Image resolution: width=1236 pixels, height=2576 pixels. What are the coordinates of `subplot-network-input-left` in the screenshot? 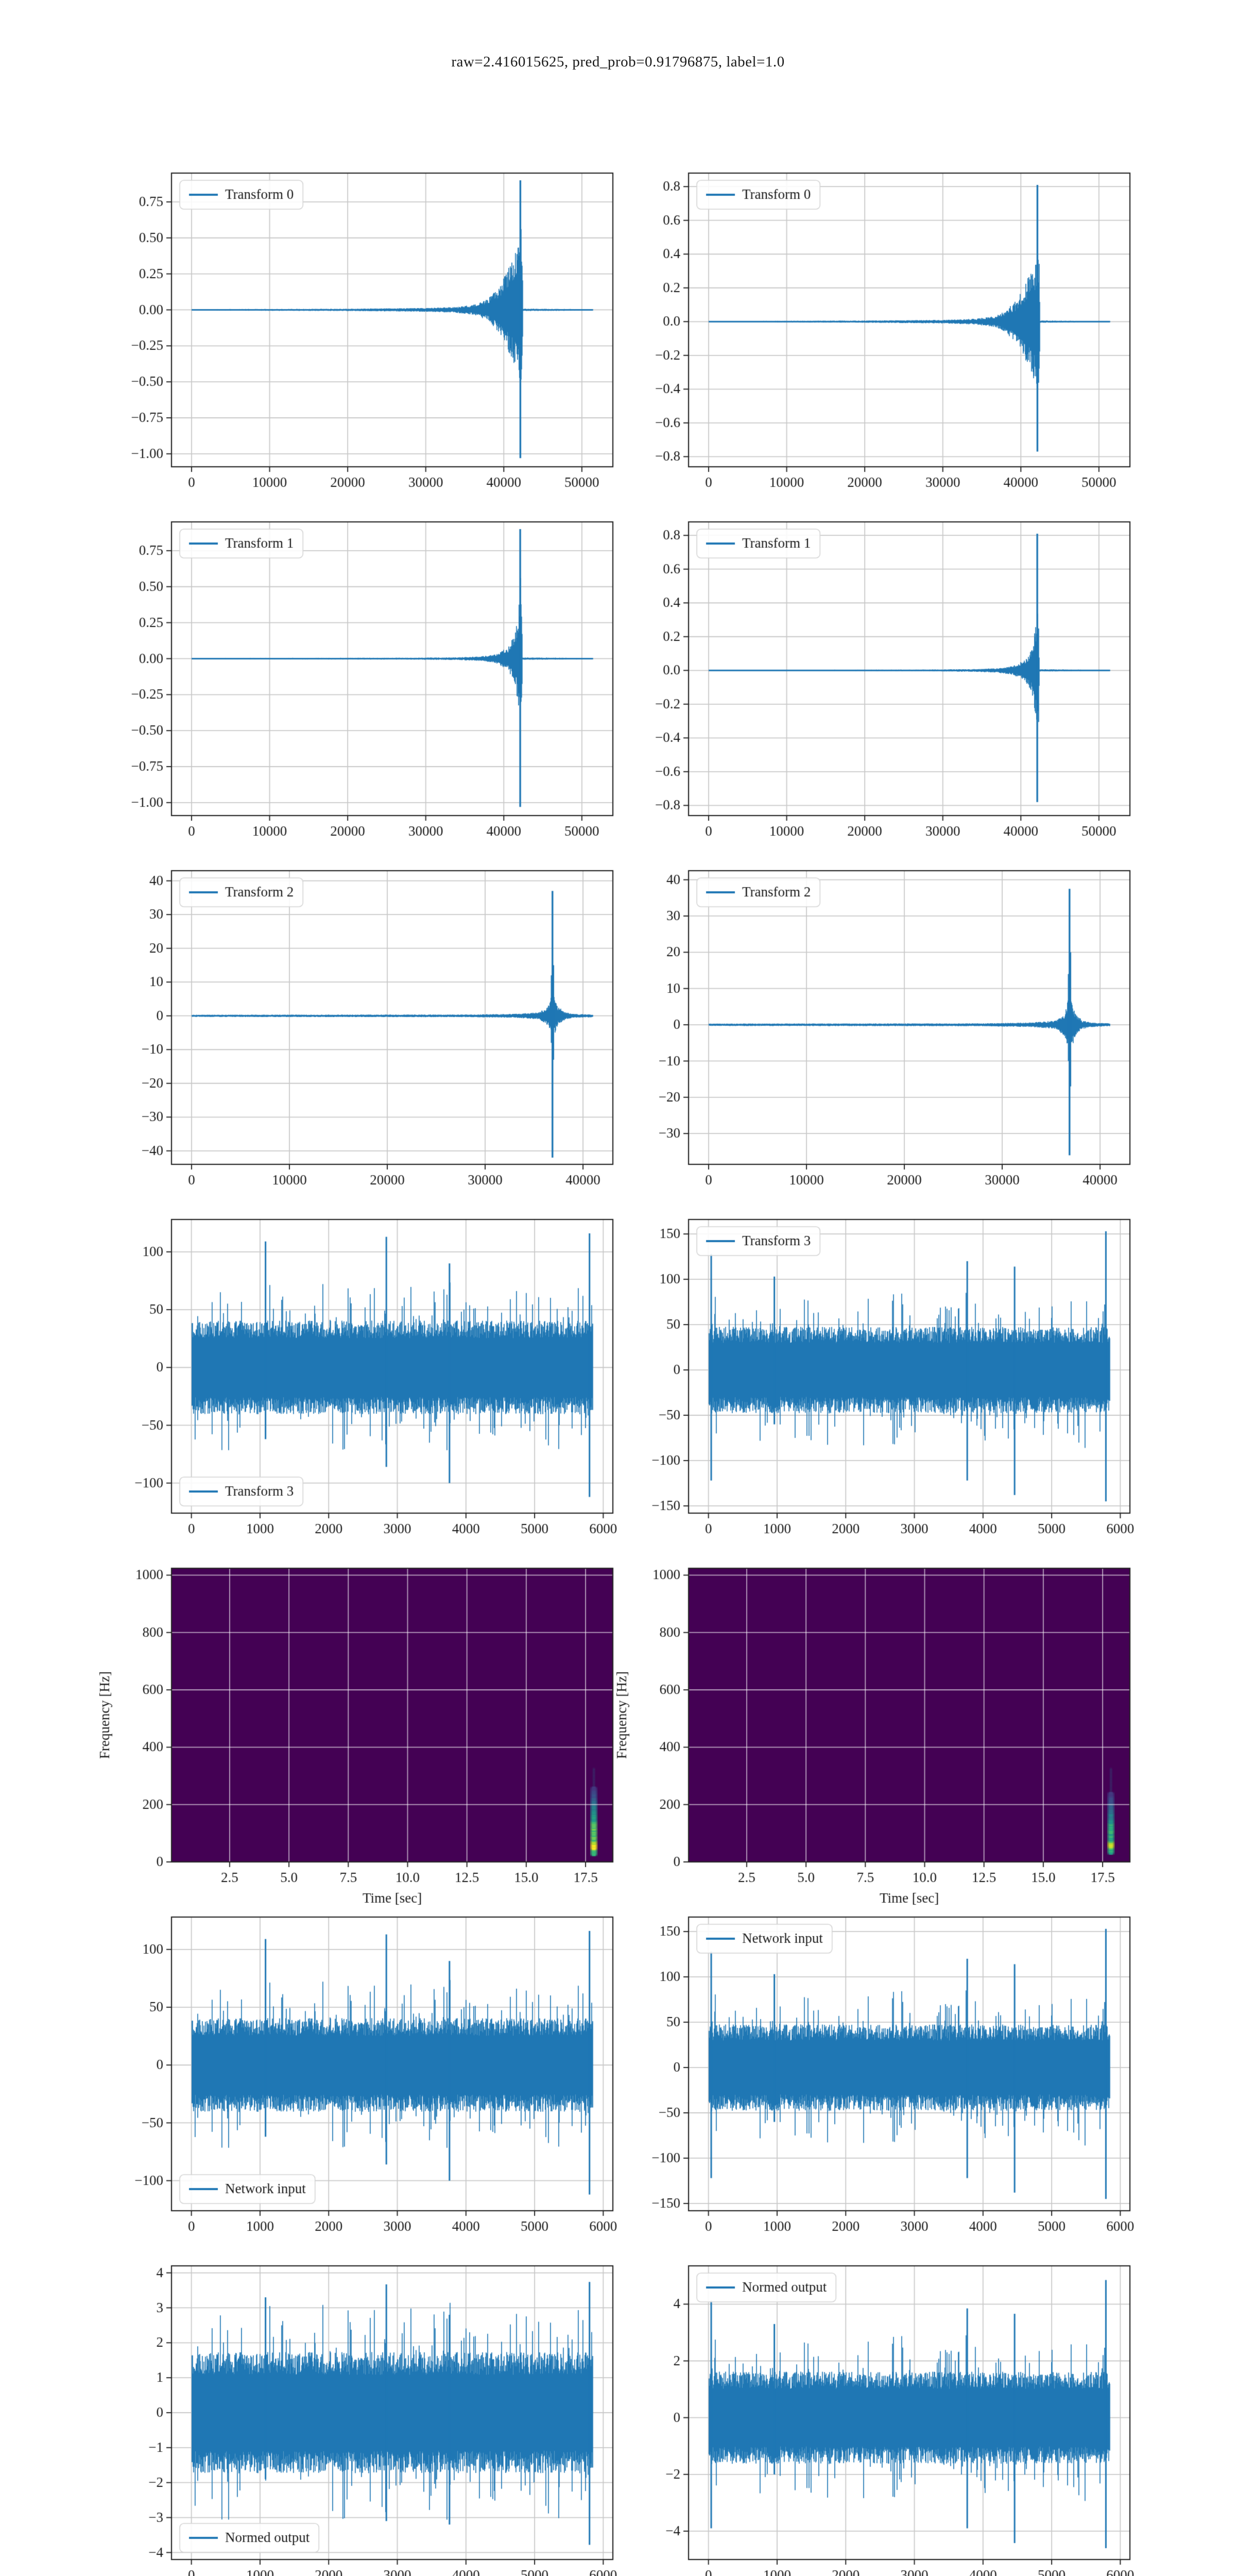 It's located at (349, 2078).